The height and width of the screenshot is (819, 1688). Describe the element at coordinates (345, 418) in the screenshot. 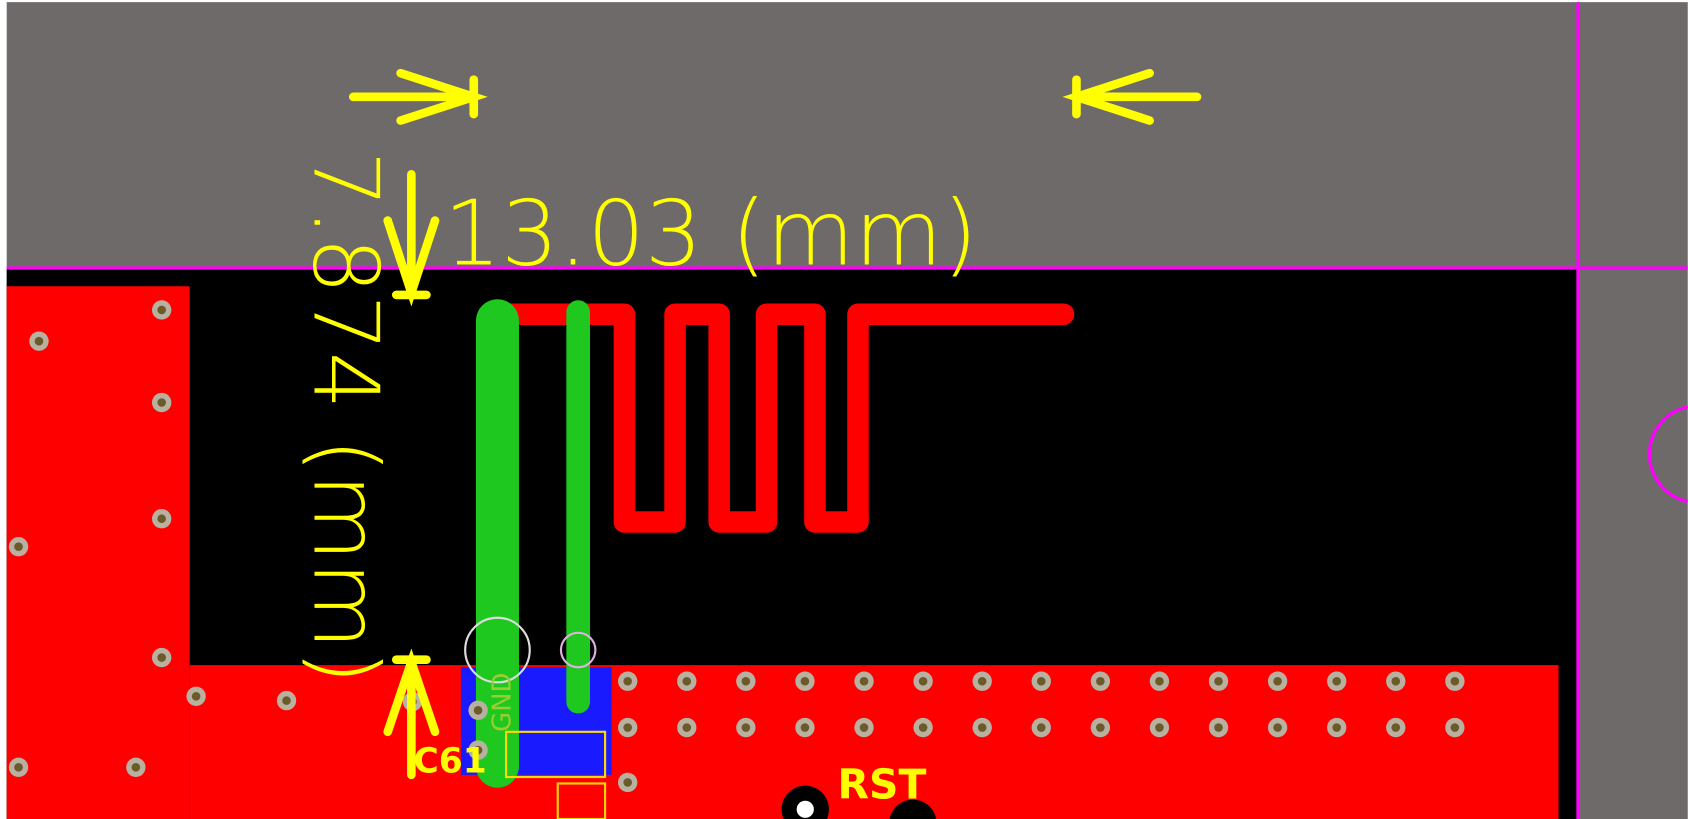

I see `dimension-label: 7.874 (mm)` at that location.